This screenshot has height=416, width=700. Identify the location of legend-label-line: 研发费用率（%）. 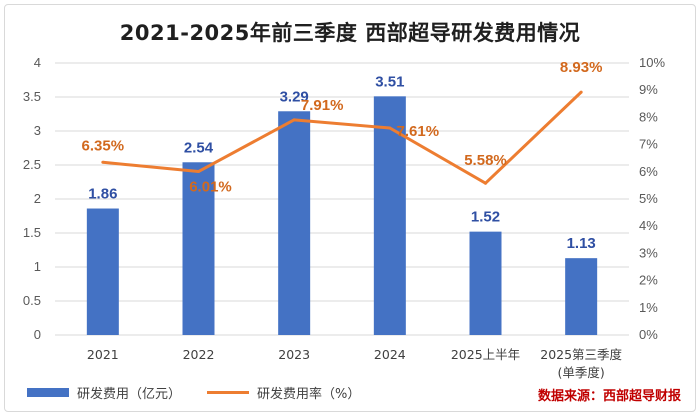
(309, 394).